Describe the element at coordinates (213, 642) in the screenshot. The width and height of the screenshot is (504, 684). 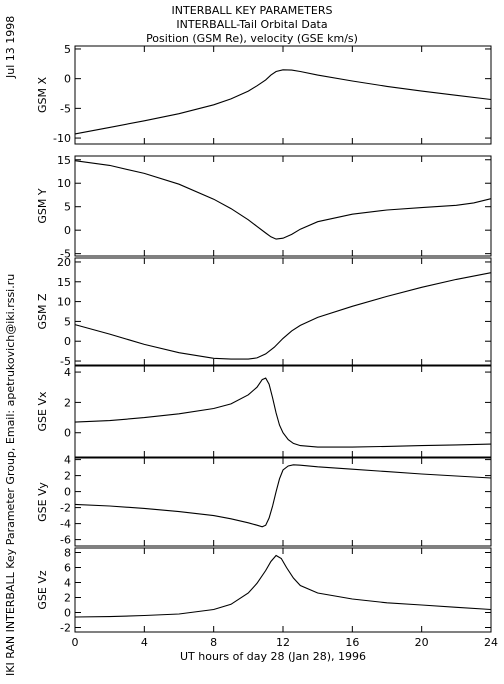
I see `x-tick-label: 8` at that location.